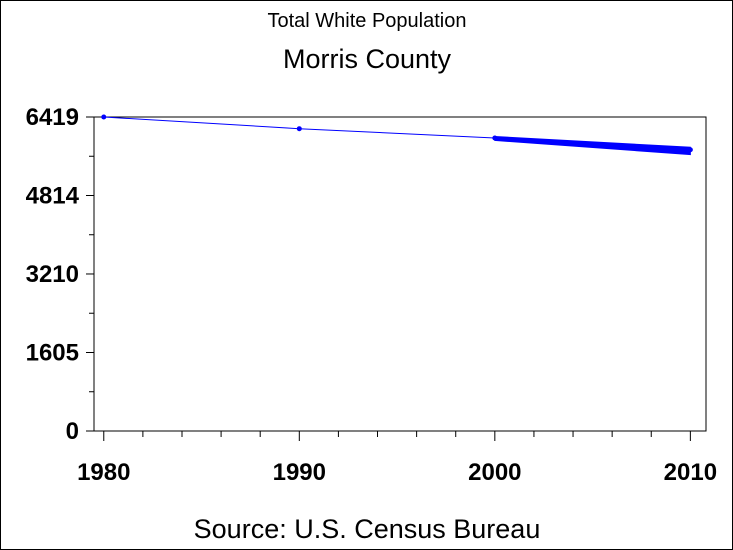 This screenshot has width=733, height=550. What do you see at coordinates (397, 458) in the screenshot?
I see `x-axis: 1980 1990 2000 2010` at bounding box center [397, 458].